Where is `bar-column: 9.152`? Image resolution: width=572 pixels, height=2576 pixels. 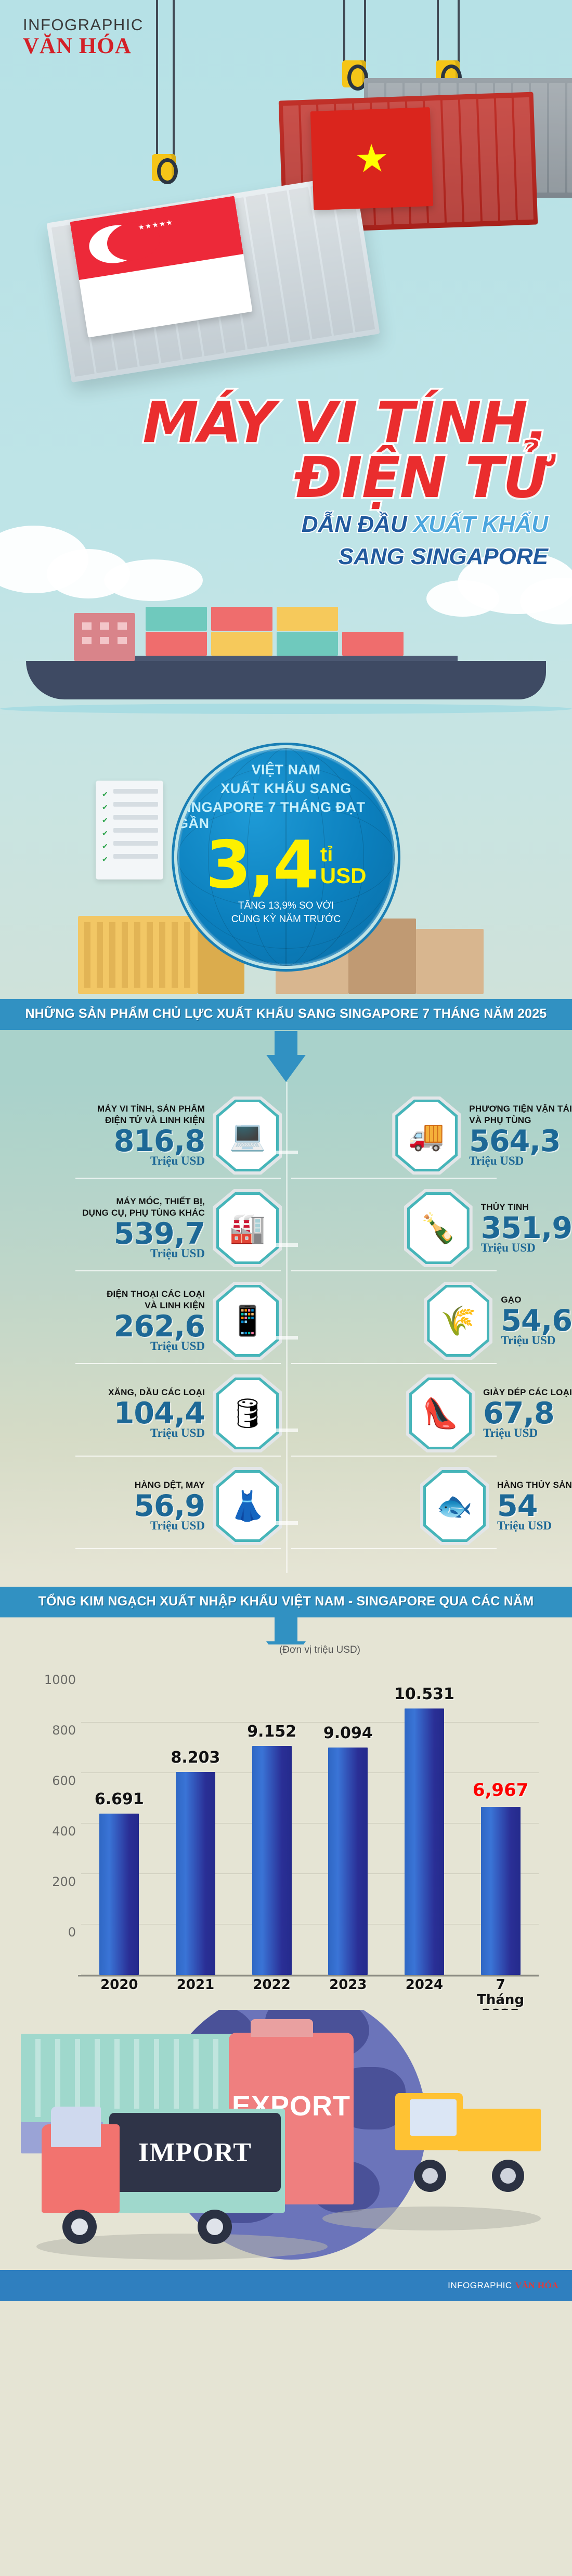
bar-column: 9.152 is located at coordinates (272, 1849).